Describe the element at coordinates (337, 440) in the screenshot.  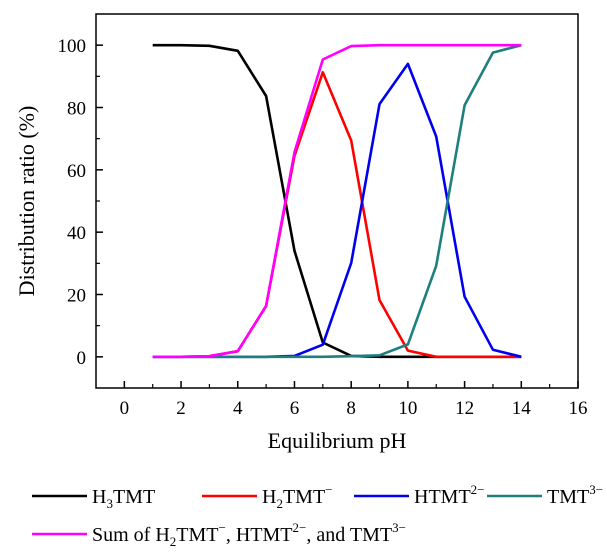
I see `x-axis-title: Equilibrium pH` at that location.